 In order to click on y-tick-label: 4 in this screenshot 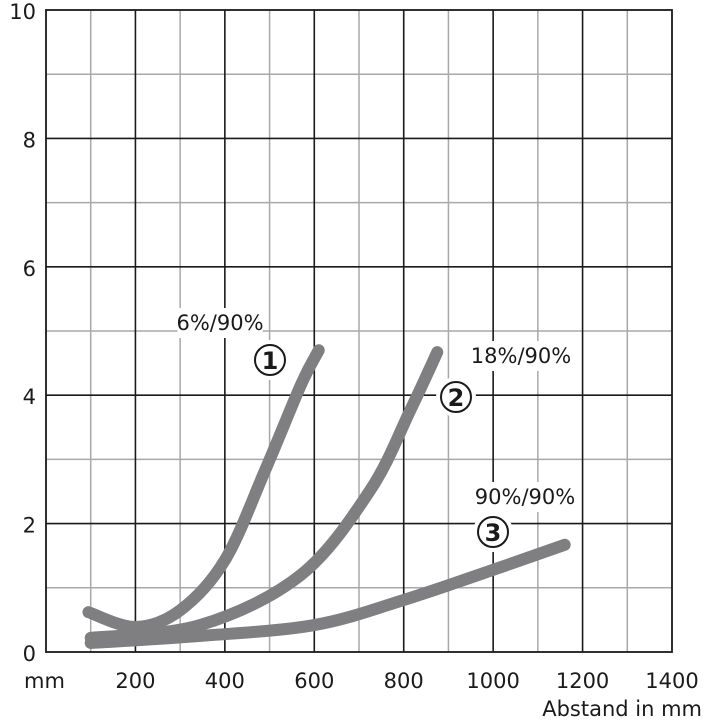, I will do `click(29, 397)`.